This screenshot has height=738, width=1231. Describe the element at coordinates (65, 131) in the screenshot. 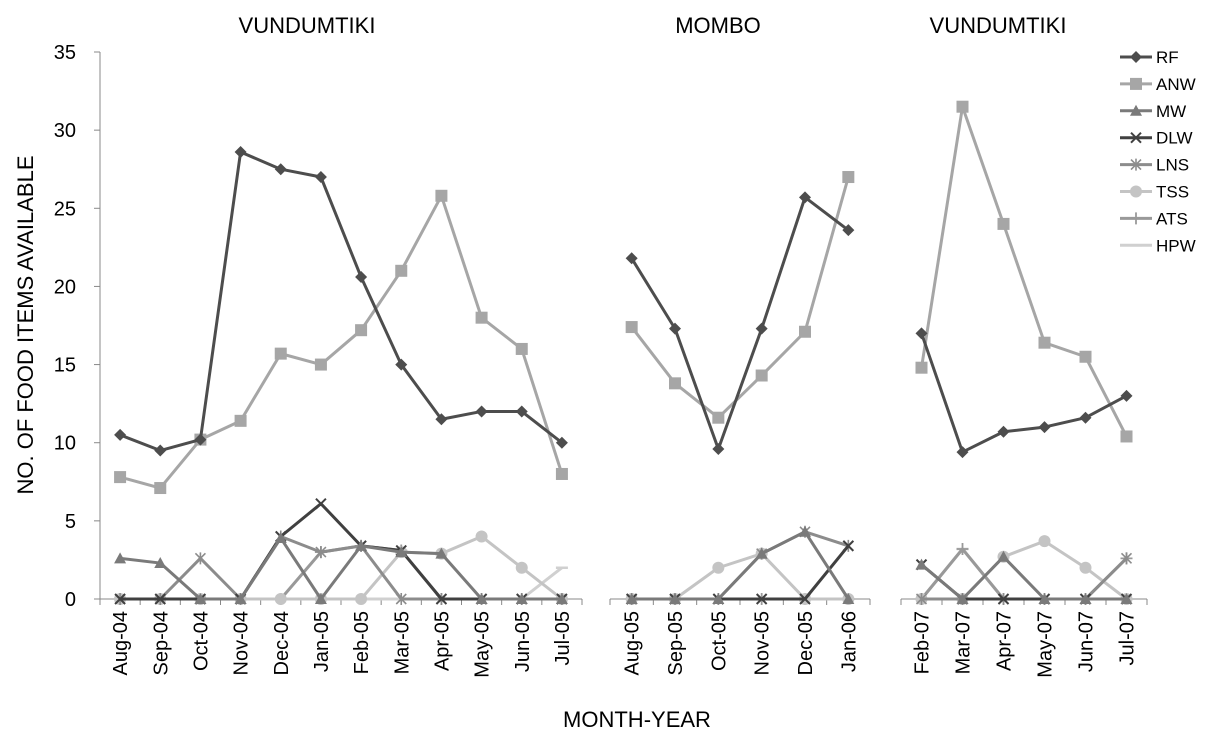

I see `y-tick-label: 30` at that location.